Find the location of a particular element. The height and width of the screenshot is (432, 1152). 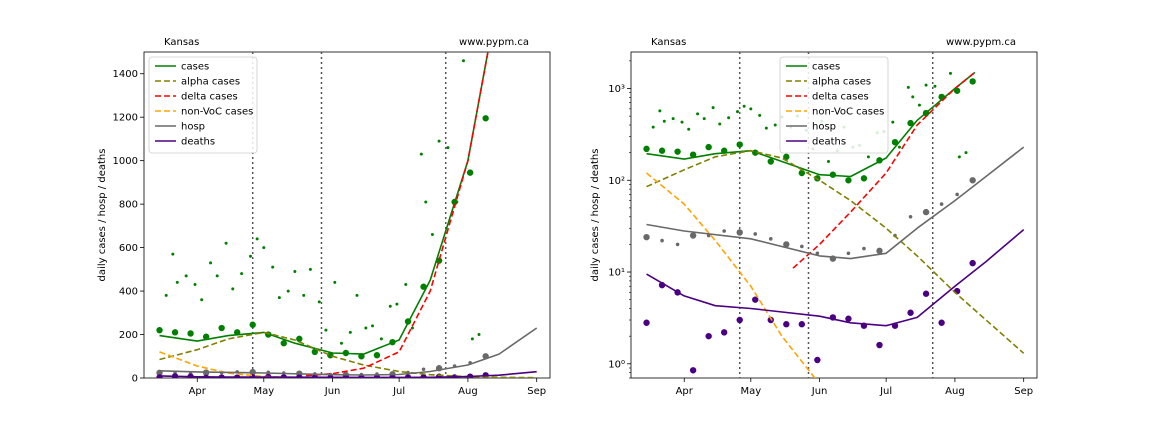

y-tick-label: 800 is located at coordinates (128, 205).